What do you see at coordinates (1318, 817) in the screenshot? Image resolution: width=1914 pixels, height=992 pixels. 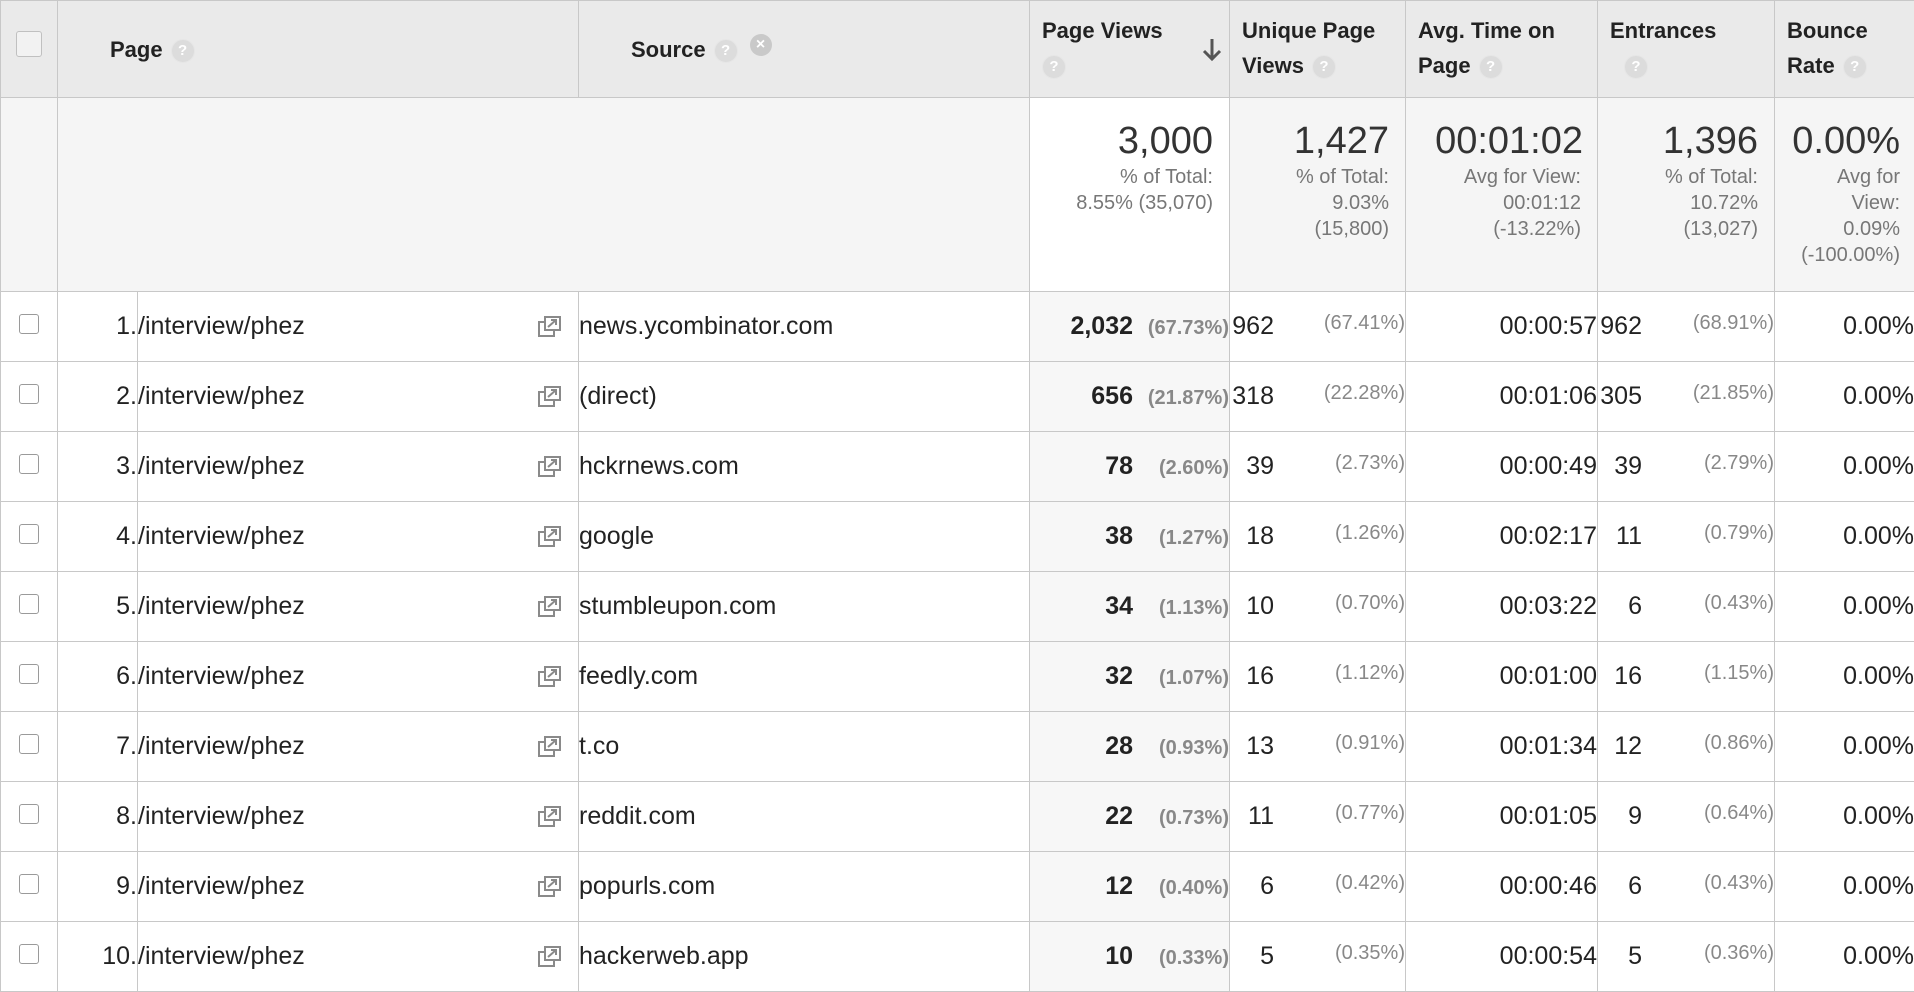 I see `unique-page-views-cell: 11(0.77%)` at bounding box center [1318, 817].